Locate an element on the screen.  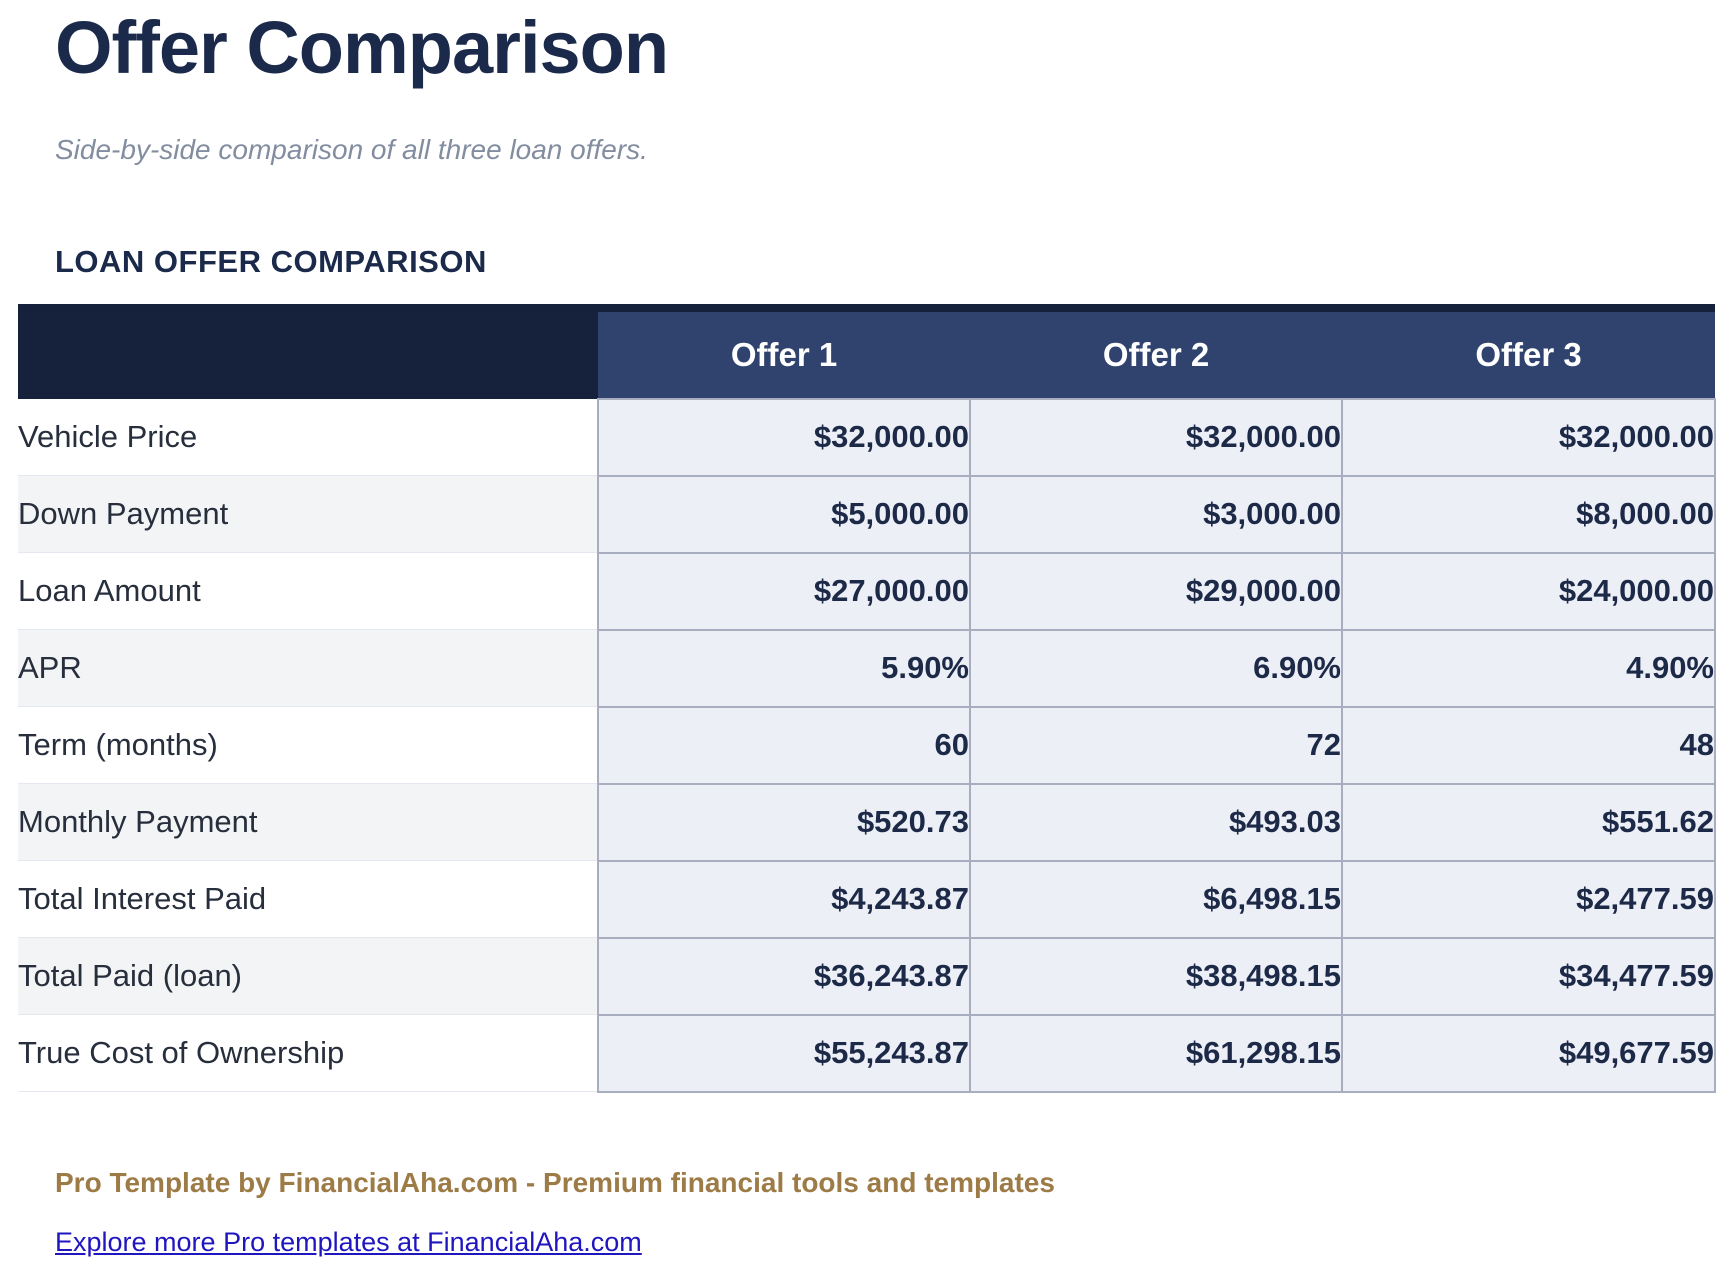
cell-value: 5.90% is located at coordinates (784, 668).